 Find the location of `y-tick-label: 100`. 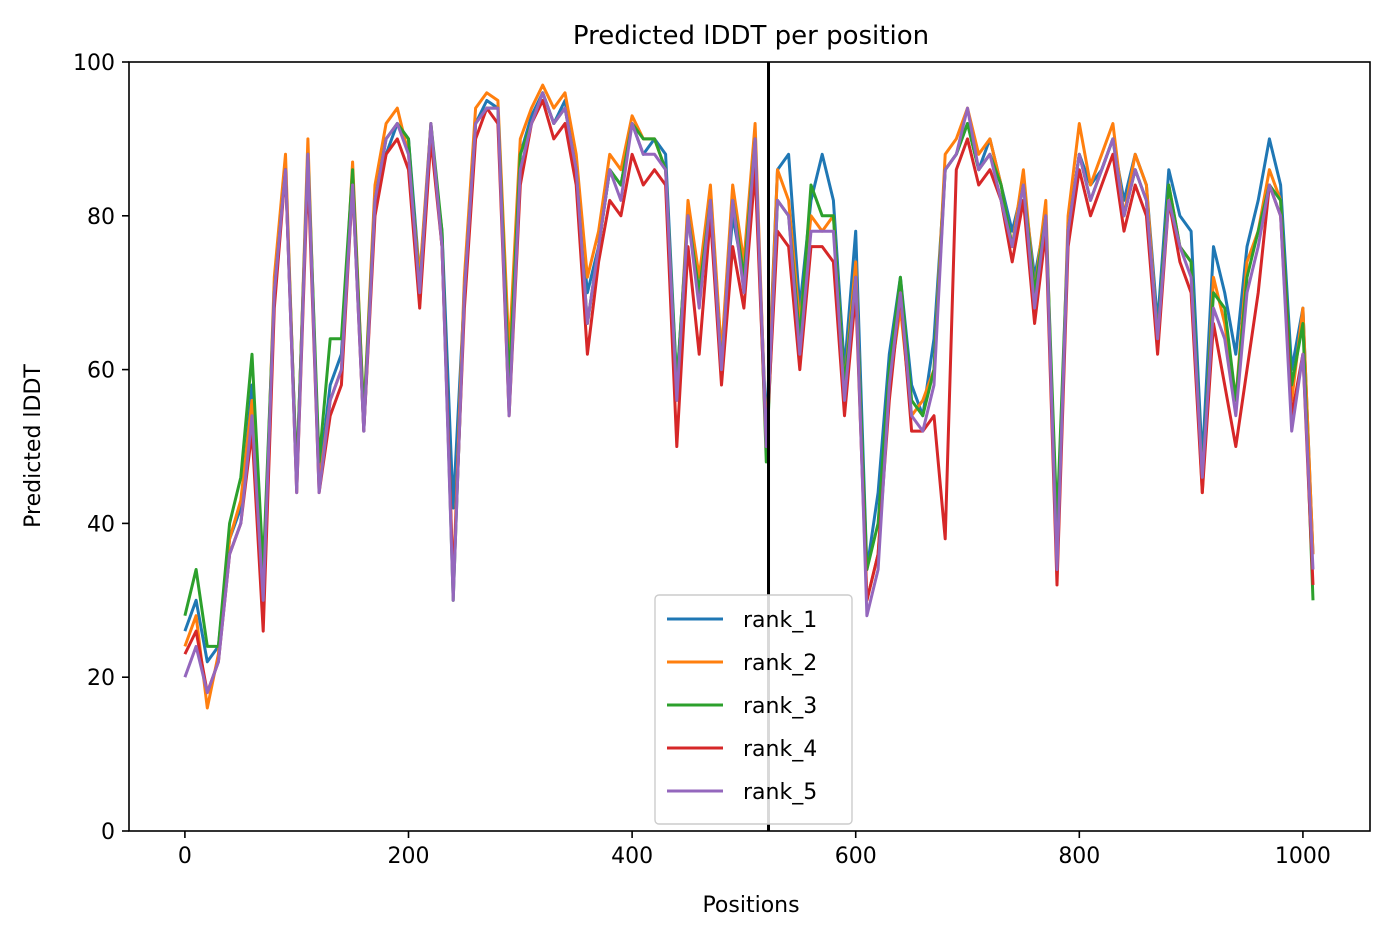

y-tick-label: 100 is located at coordinates (94, 63).